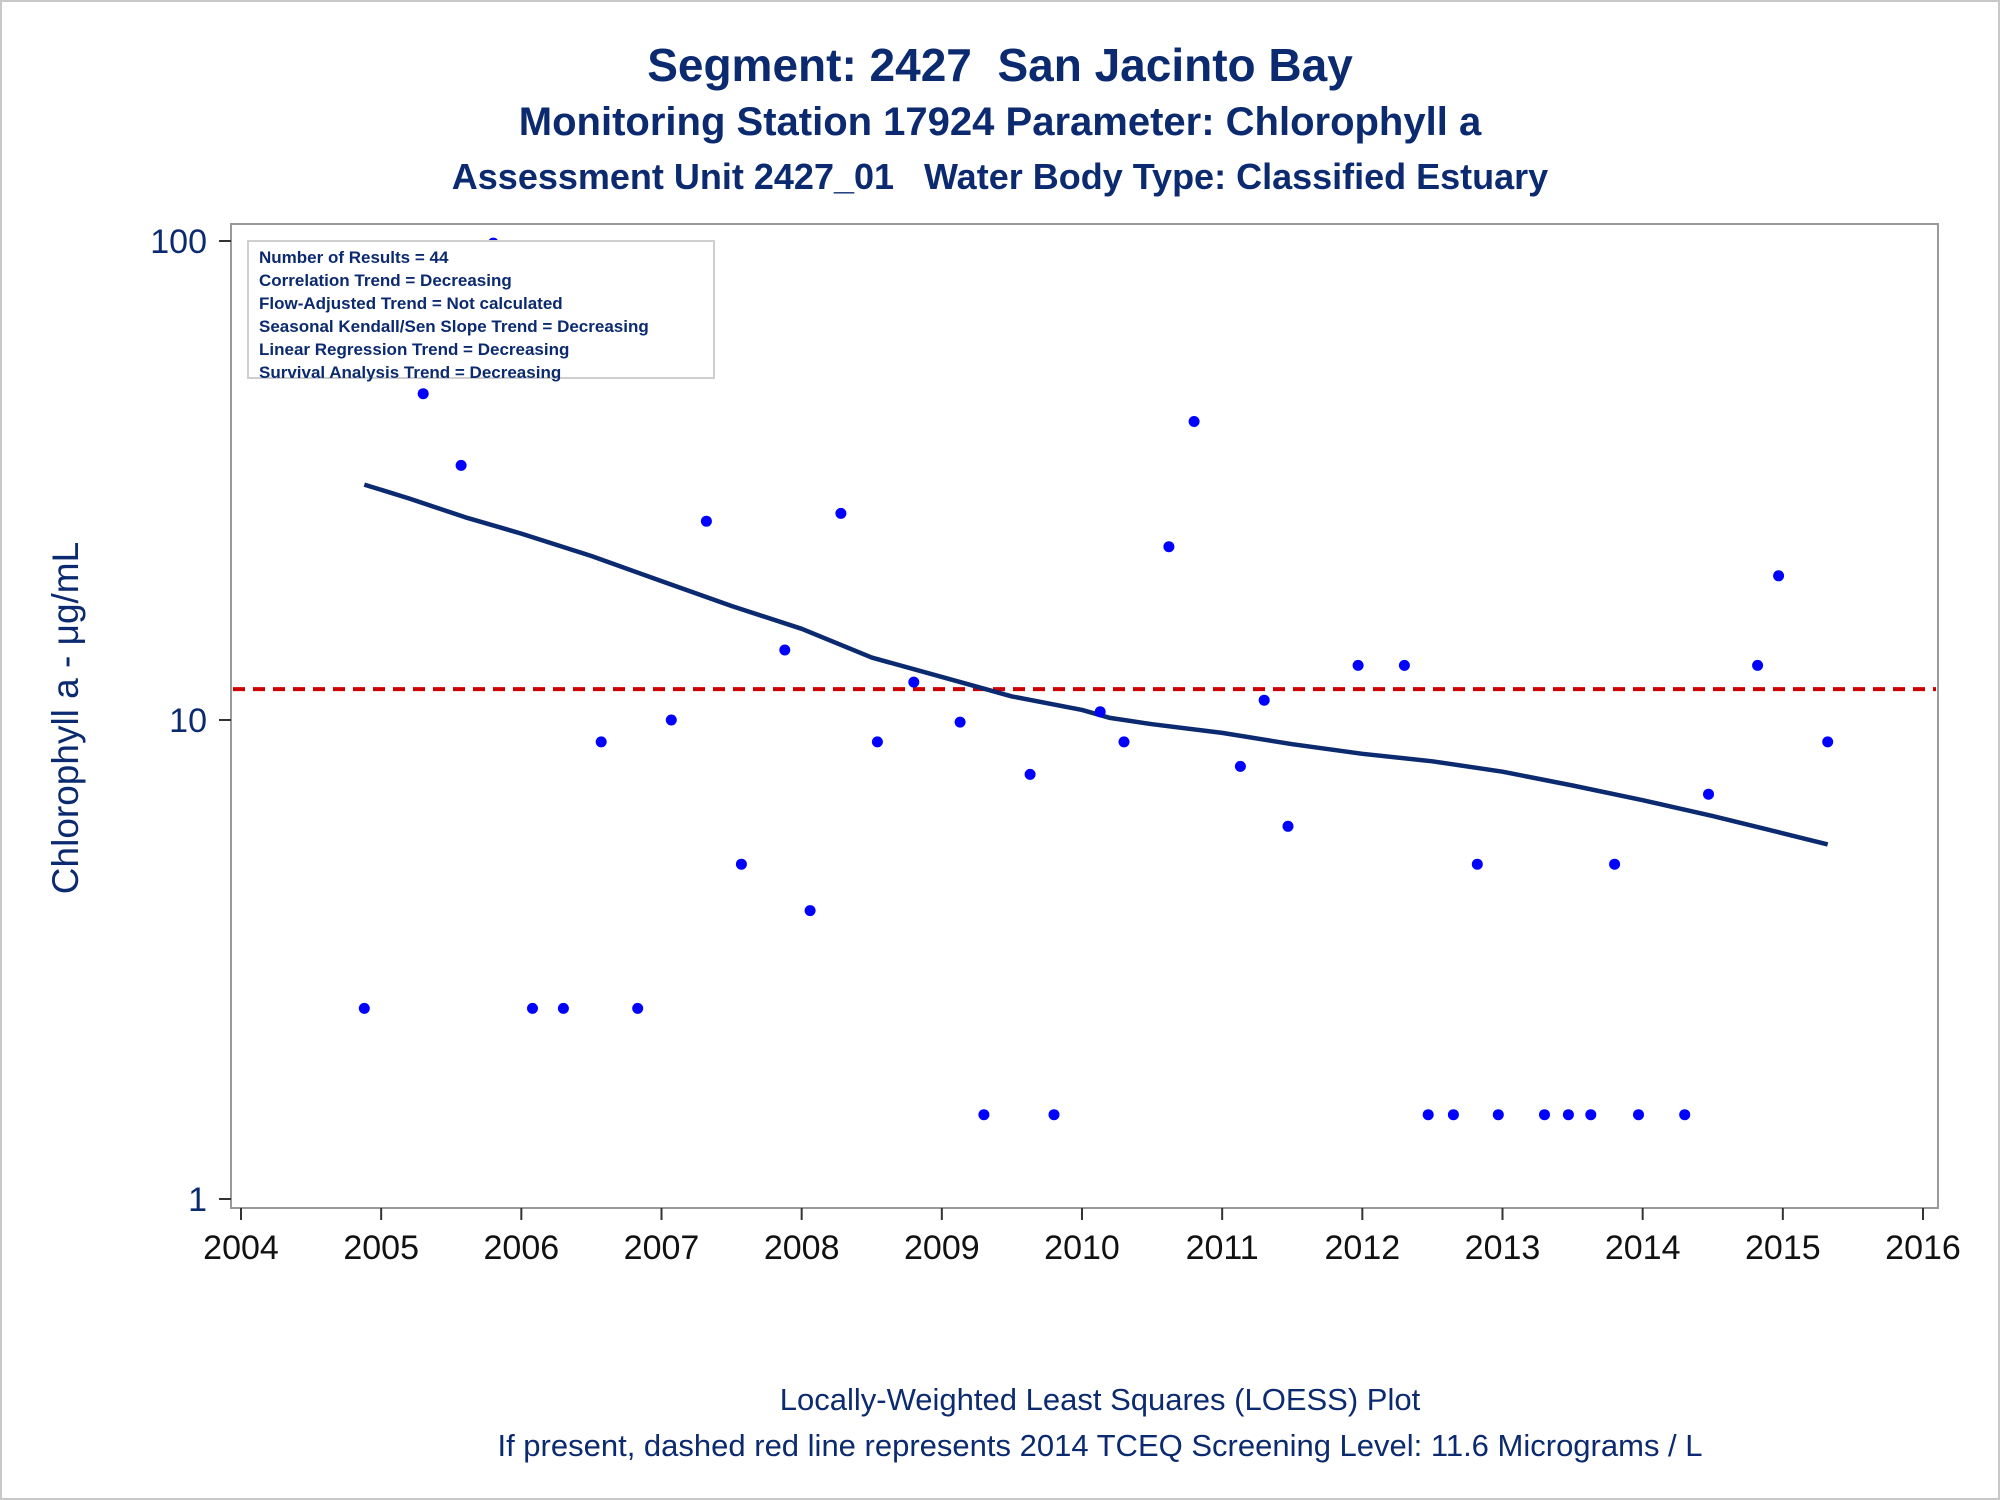  I want to click on stat-flow-adjusted-trend: Flow-Adjusted Trend = Not calculated, so click(411, 303).